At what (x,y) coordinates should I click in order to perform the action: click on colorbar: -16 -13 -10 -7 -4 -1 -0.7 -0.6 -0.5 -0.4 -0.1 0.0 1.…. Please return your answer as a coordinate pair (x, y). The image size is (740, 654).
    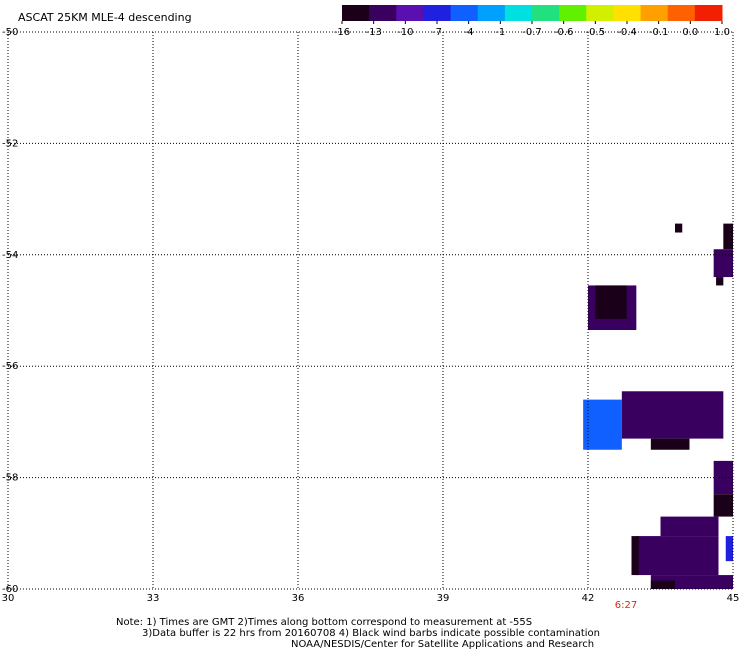
    Looking at the image, I should click on (532, 21).